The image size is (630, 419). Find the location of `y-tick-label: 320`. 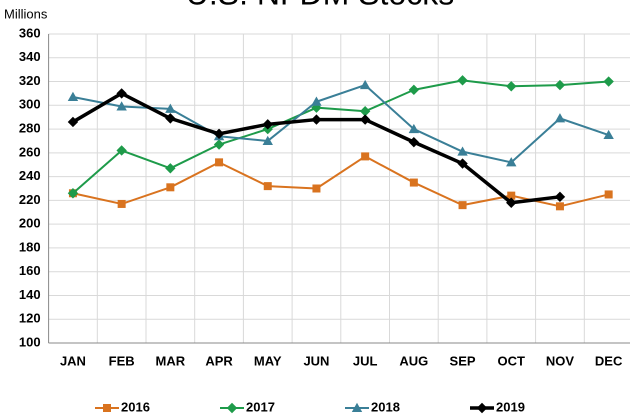

y-tick-label: 320 is located at coordinates (30, 80).